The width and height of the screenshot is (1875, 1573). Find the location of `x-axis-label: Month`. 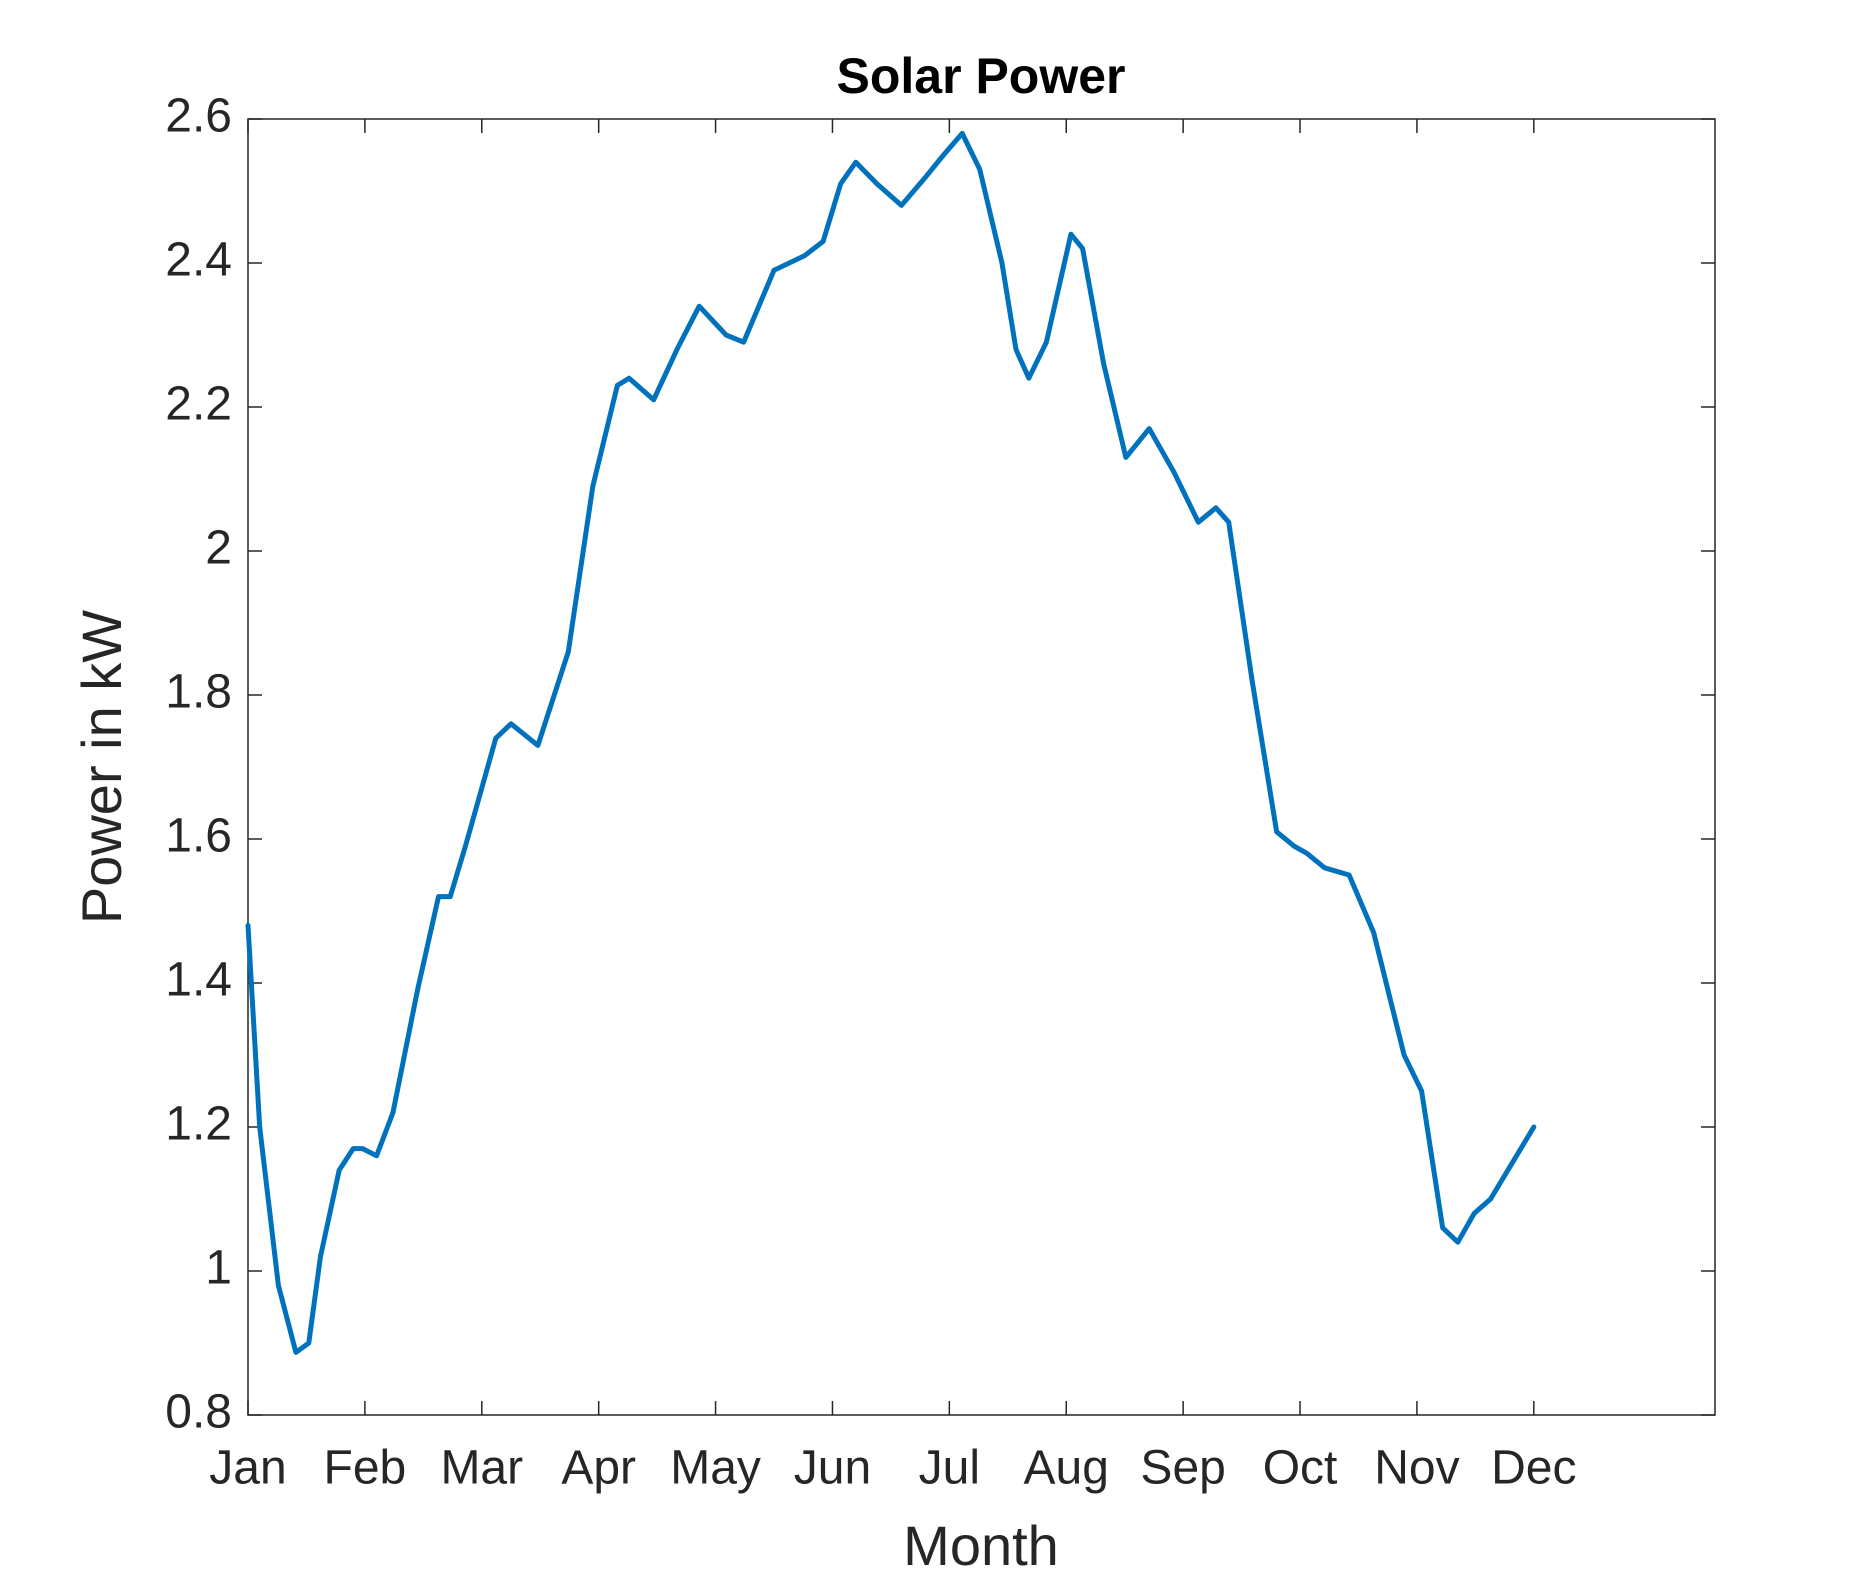

x-axis-label: Month is located at coordinates (981, 1543).